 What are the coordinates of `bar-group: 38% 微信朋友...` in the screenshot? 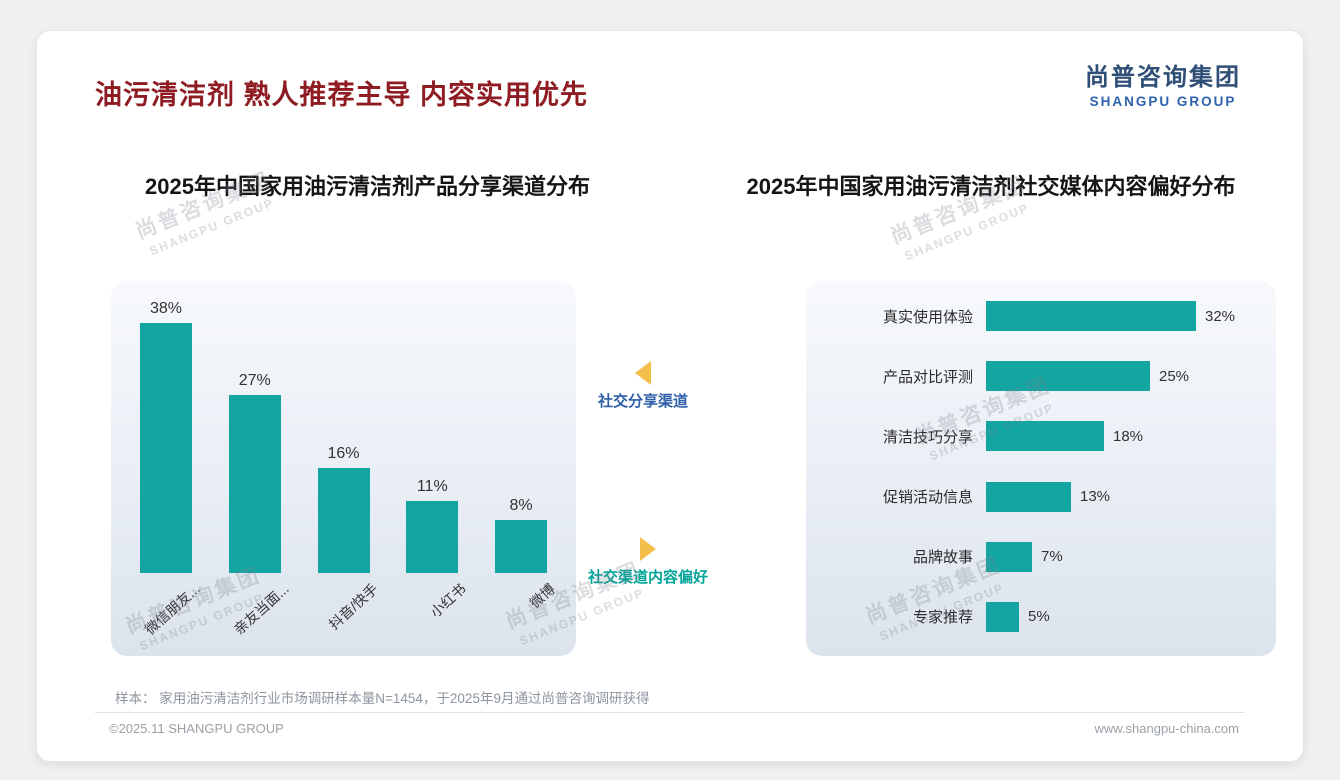 It's located at (168, 468).